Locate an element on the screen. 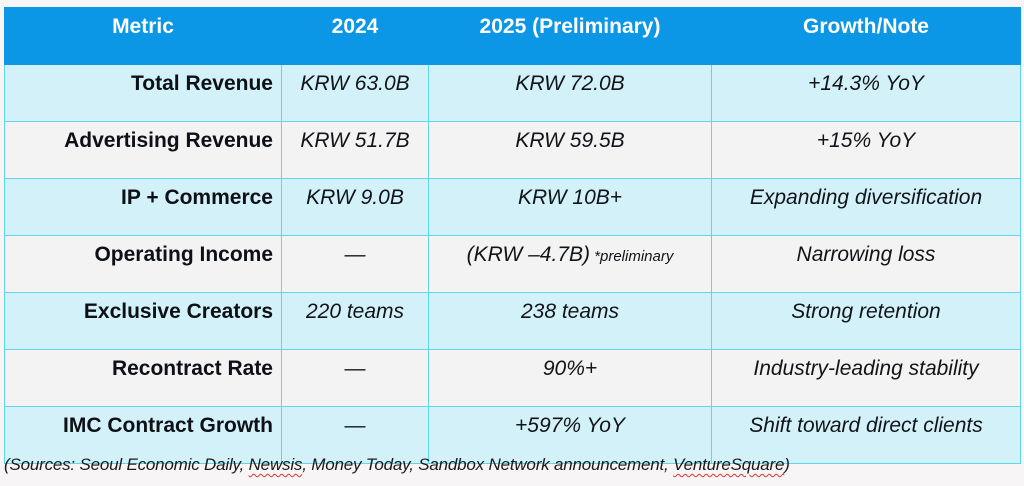  growth-cell: +14.3% YoY is located at coordinates (866, 93).